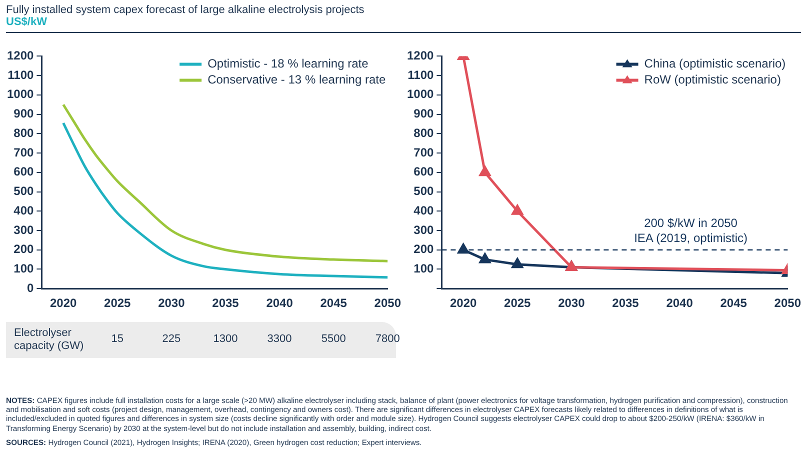 The image size is (807, 474). I want to click on text: Electrolyser capacity (GW), so click(49, 340).